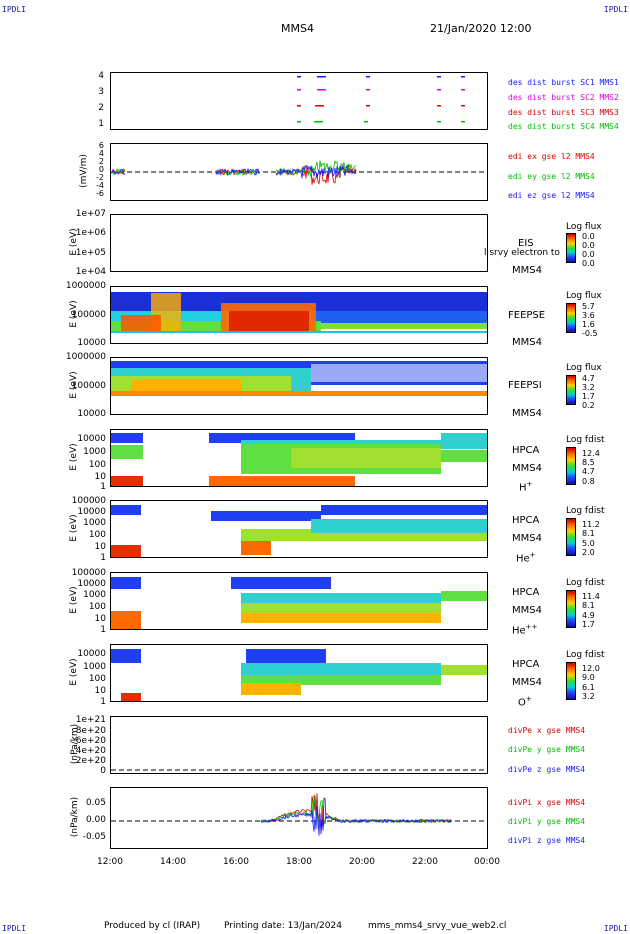  I want to click on x-tick-label: 00:00, so click(487, 862).